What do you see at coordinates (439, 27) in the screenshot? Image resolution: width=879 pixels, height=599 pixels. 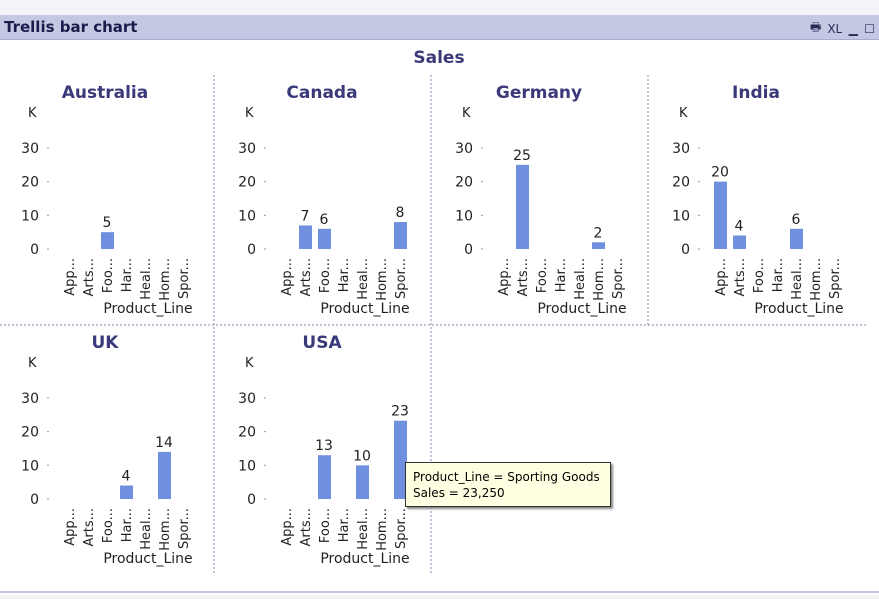 I see `title-bar: Trellis bar chart 🖶 XL ▁ ☐` at bounding box center [439, 27].